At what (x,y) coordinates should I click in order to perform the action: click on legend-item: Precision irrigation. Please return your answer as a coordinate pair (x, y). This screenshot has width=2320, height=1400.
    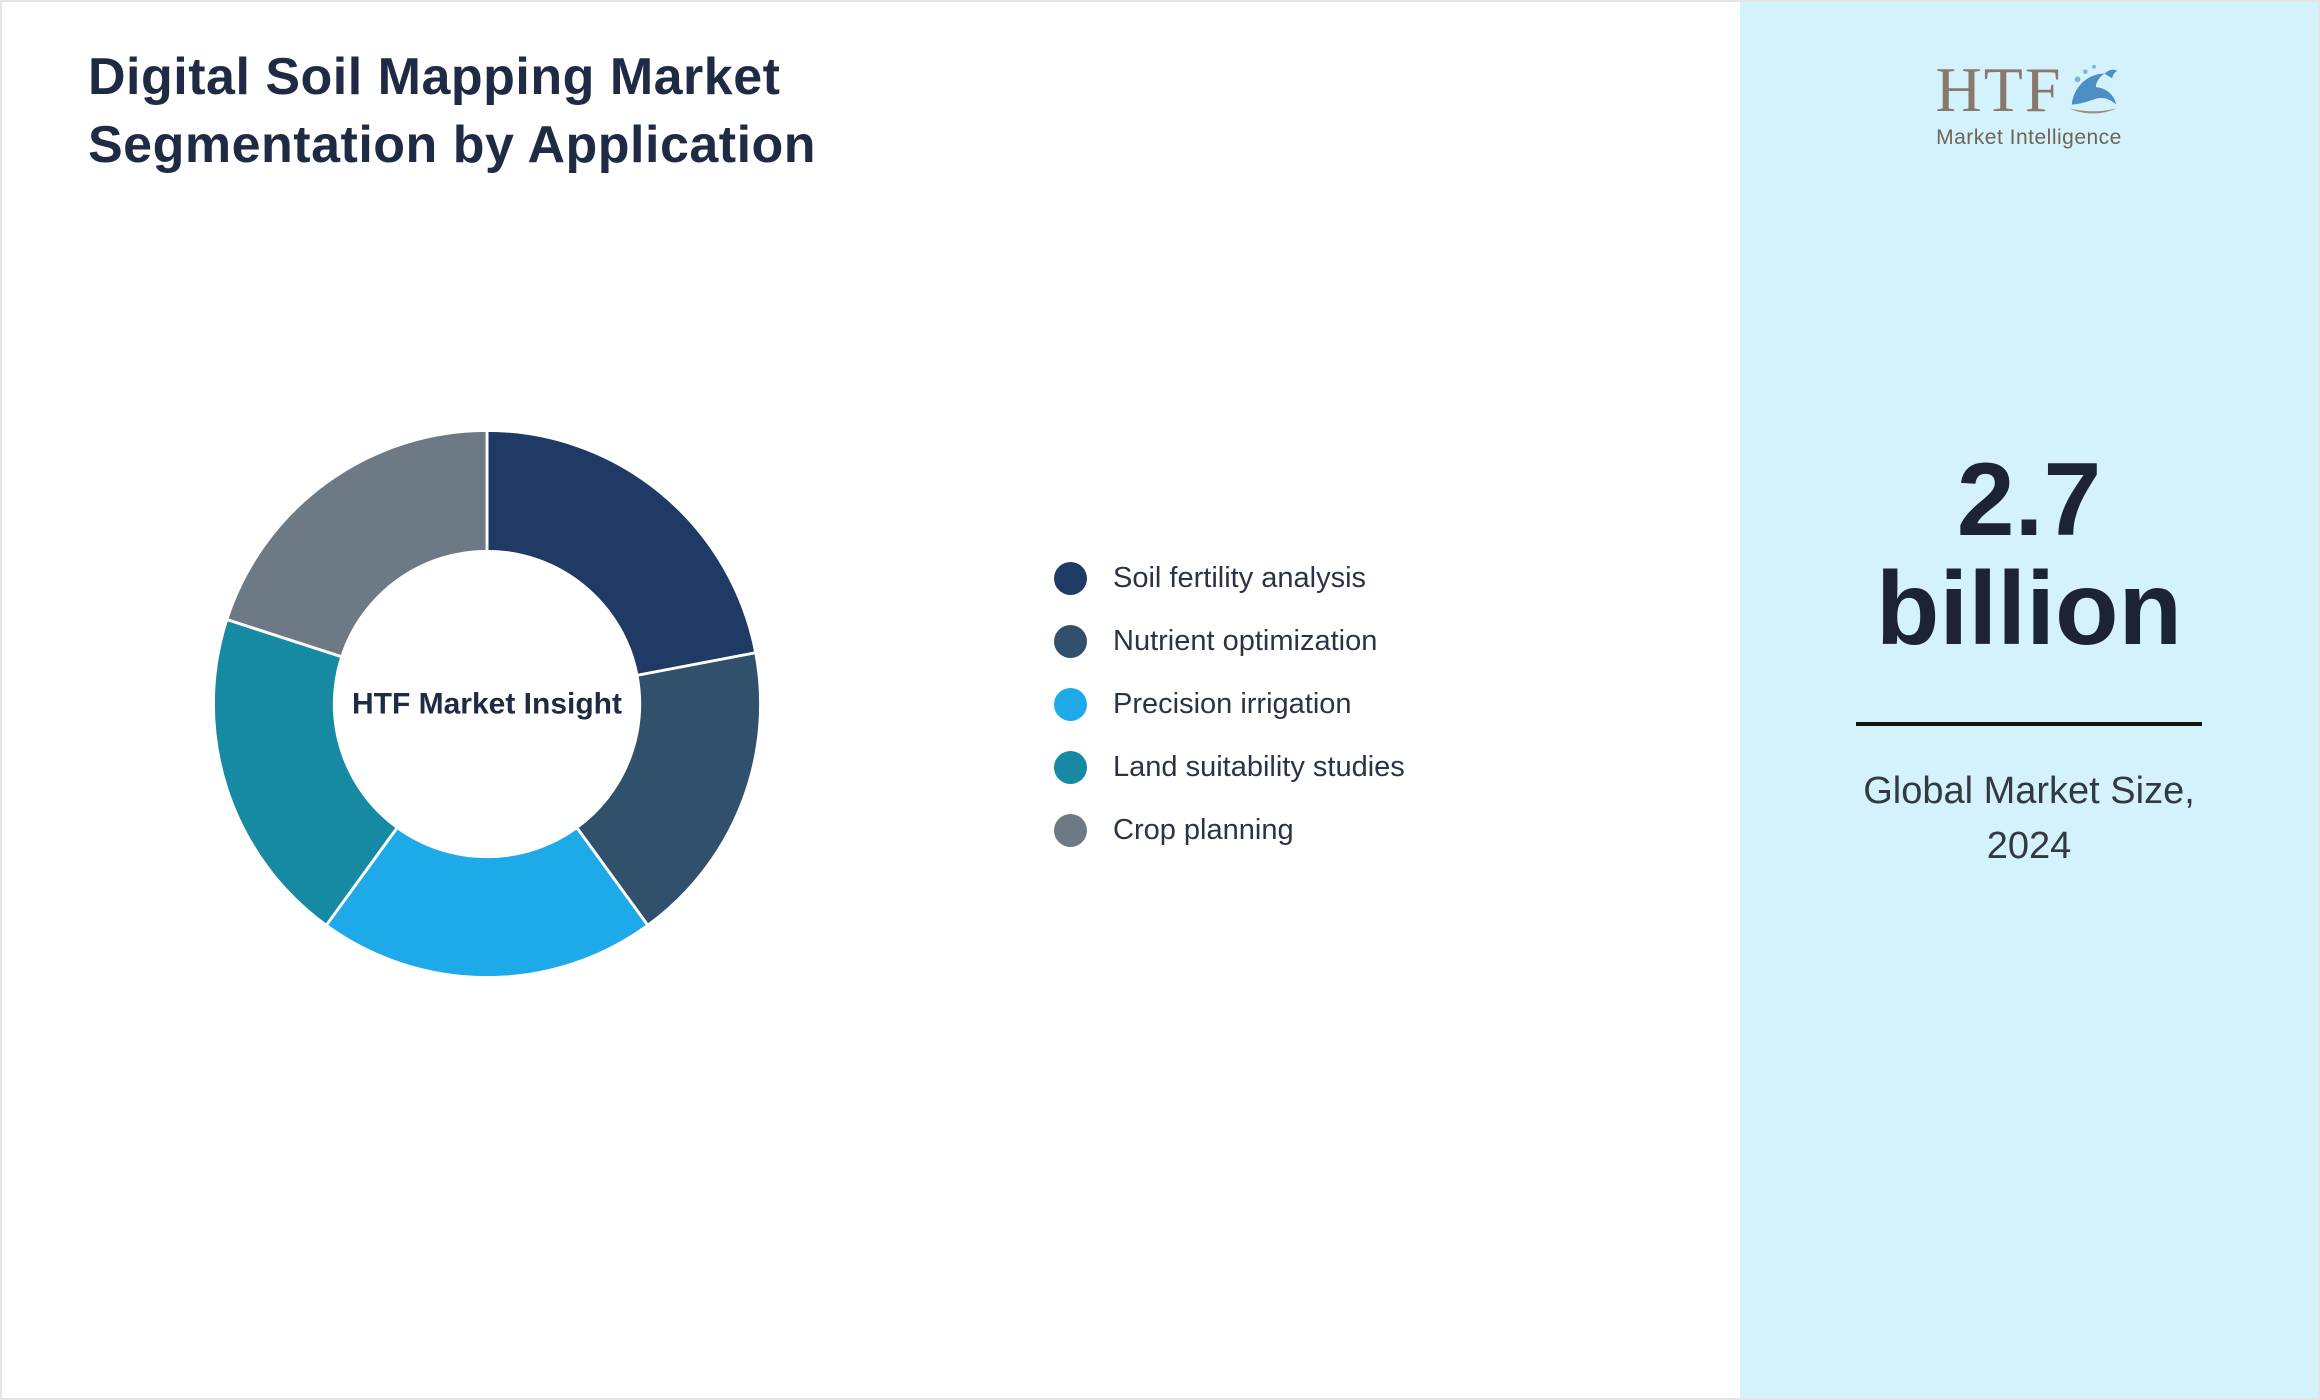
    Looking at the image, I should click on (1229, 704).